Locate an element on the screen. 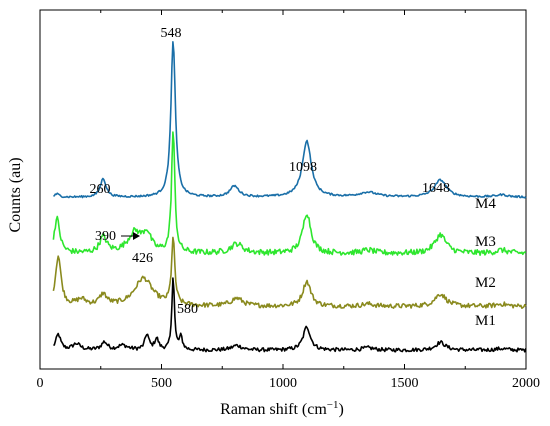  x-axis-title: Raman shift (cm−1) is located at coordinates (282, 408).